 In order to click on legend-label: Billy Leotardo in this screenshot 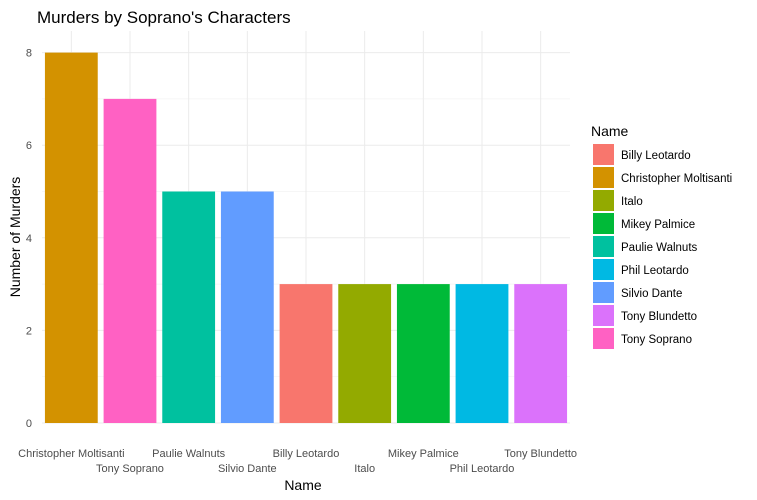, I will do `click(656, 156)`.